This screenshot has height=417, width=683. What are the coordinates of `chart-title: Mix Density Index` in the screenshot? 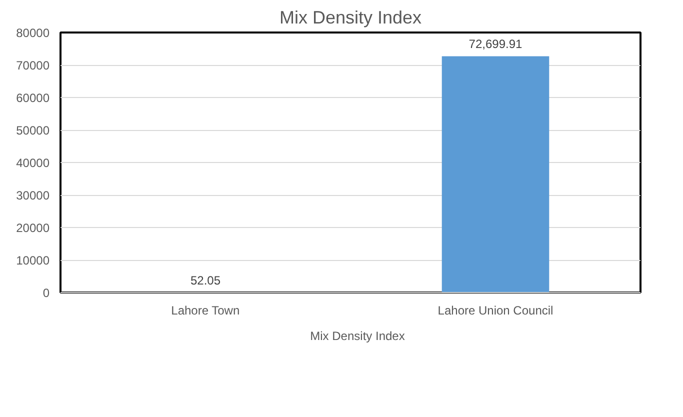 It's located at (350, 18).